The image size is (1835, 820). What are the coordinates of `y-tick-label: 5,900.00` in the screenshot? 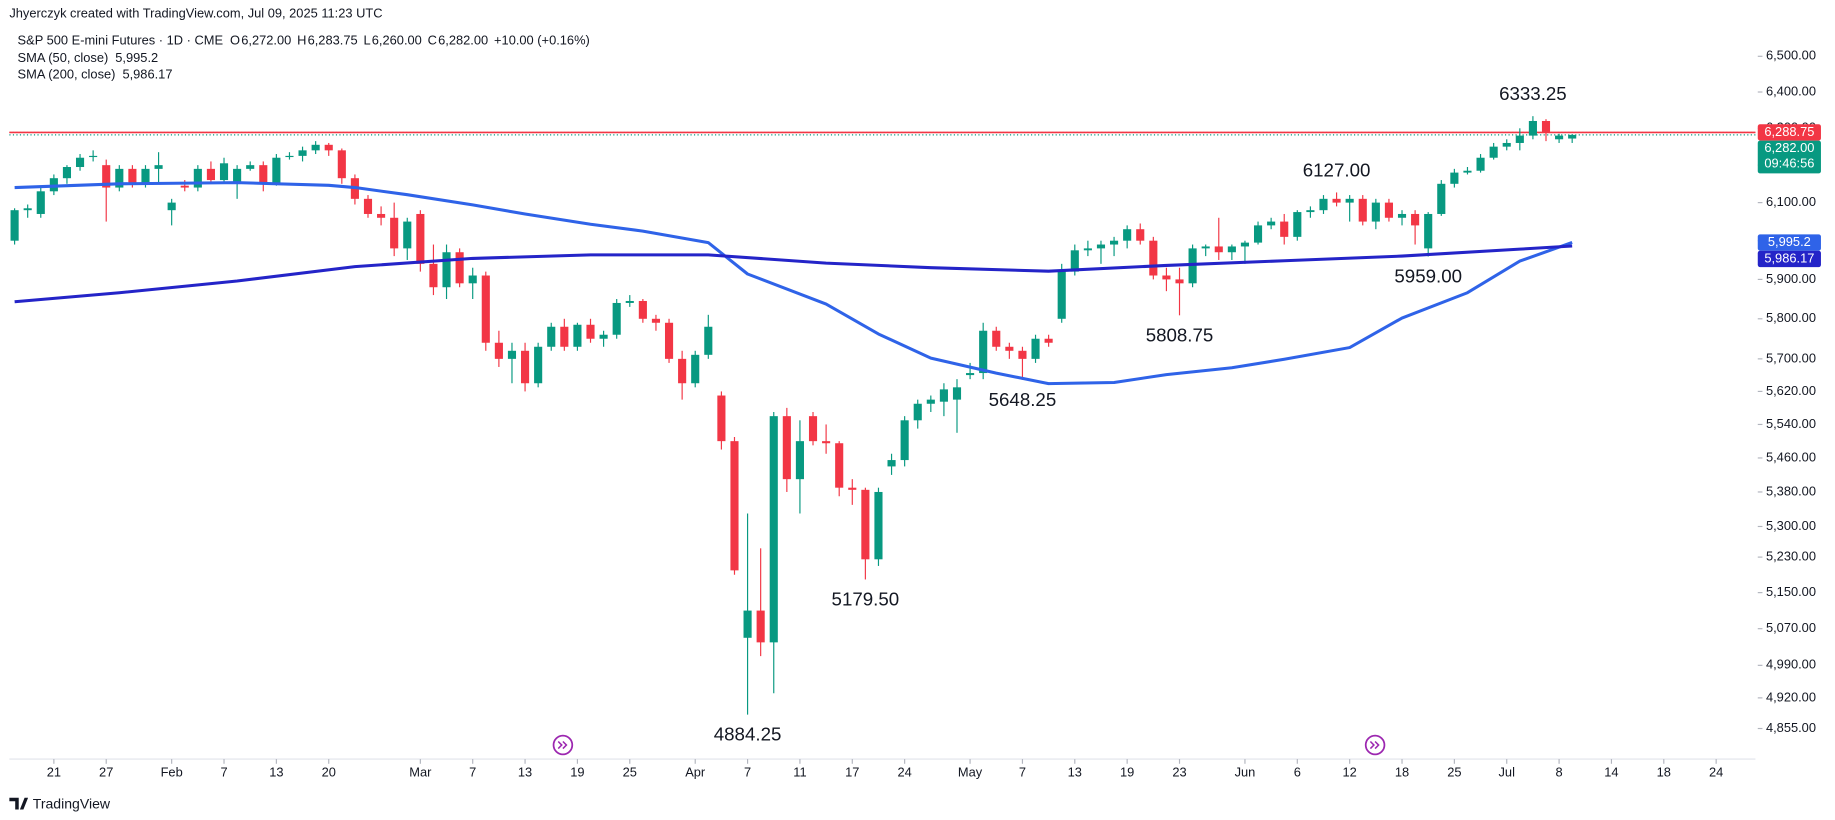 It's located at (1791, 278).